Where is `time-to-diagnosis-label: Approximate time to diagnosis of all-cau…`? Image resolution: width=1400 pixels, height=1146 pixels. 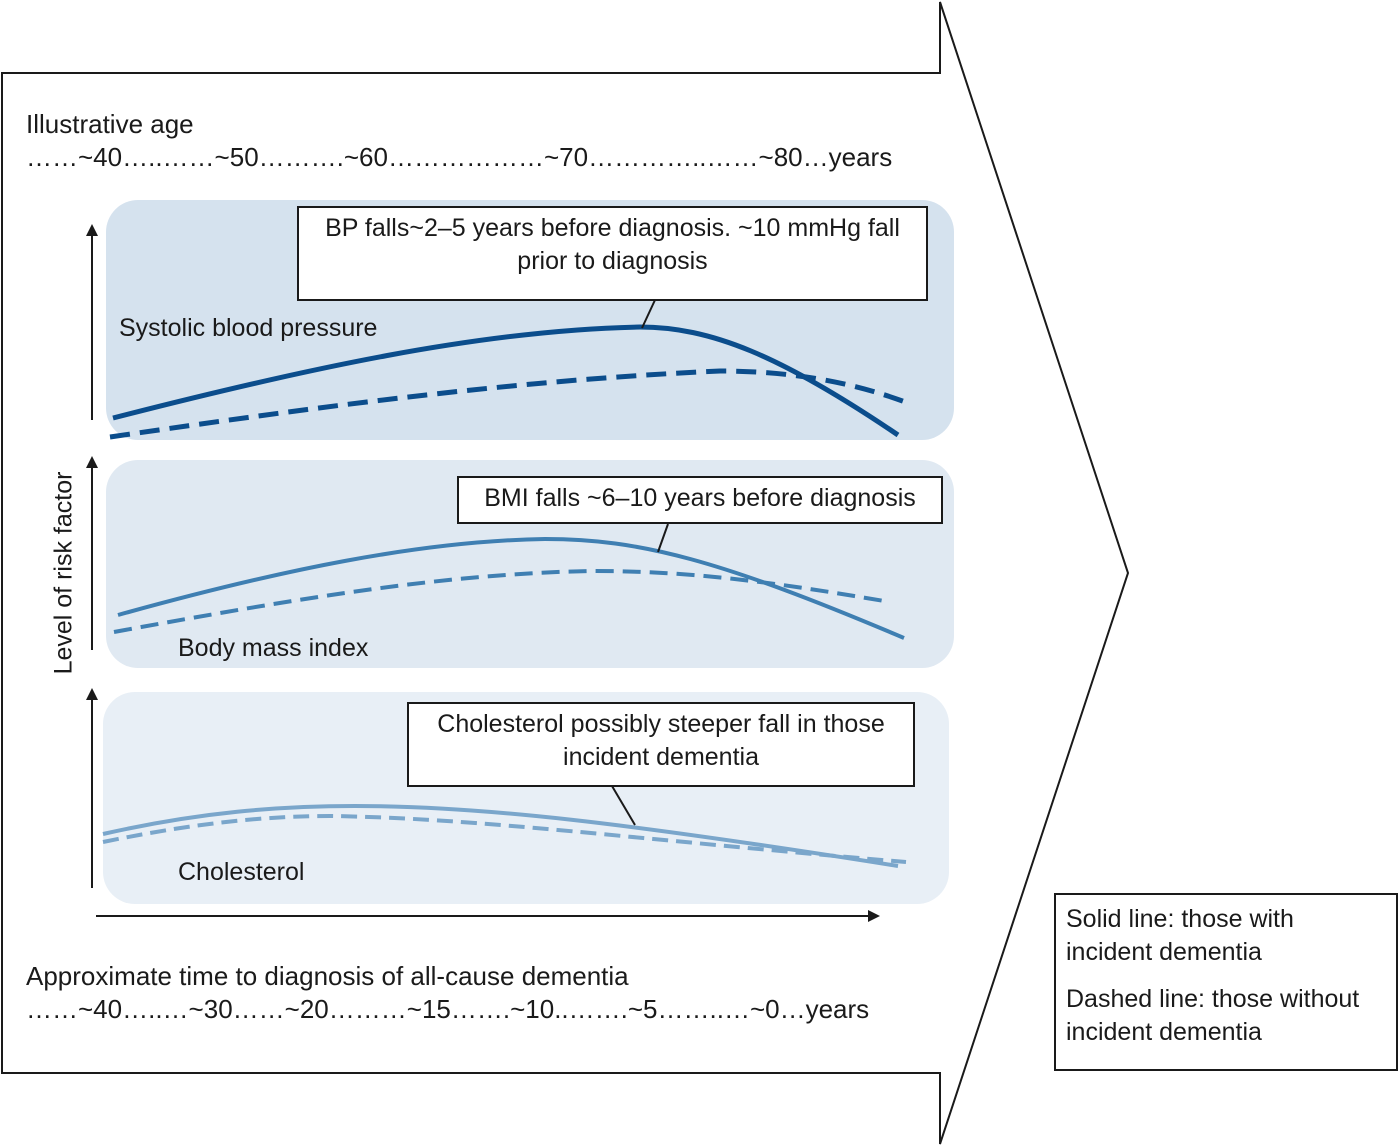
time-to-diagnosis-label: Approximate time to diagnosis of all-cau… is located at coordinates (327, 976).